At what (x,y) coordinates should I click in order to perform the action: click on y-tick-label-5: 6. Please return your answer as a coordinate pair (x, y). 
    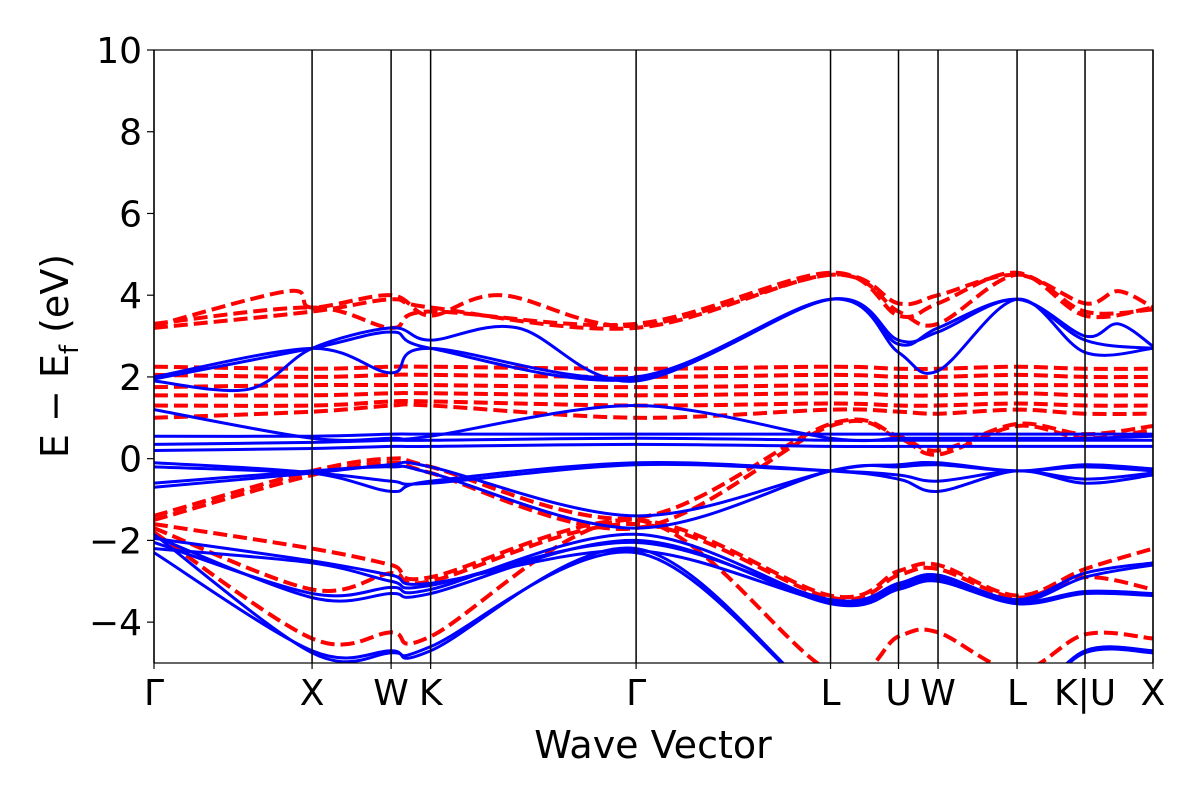
    Looking at the image, I should click on (130, 214).